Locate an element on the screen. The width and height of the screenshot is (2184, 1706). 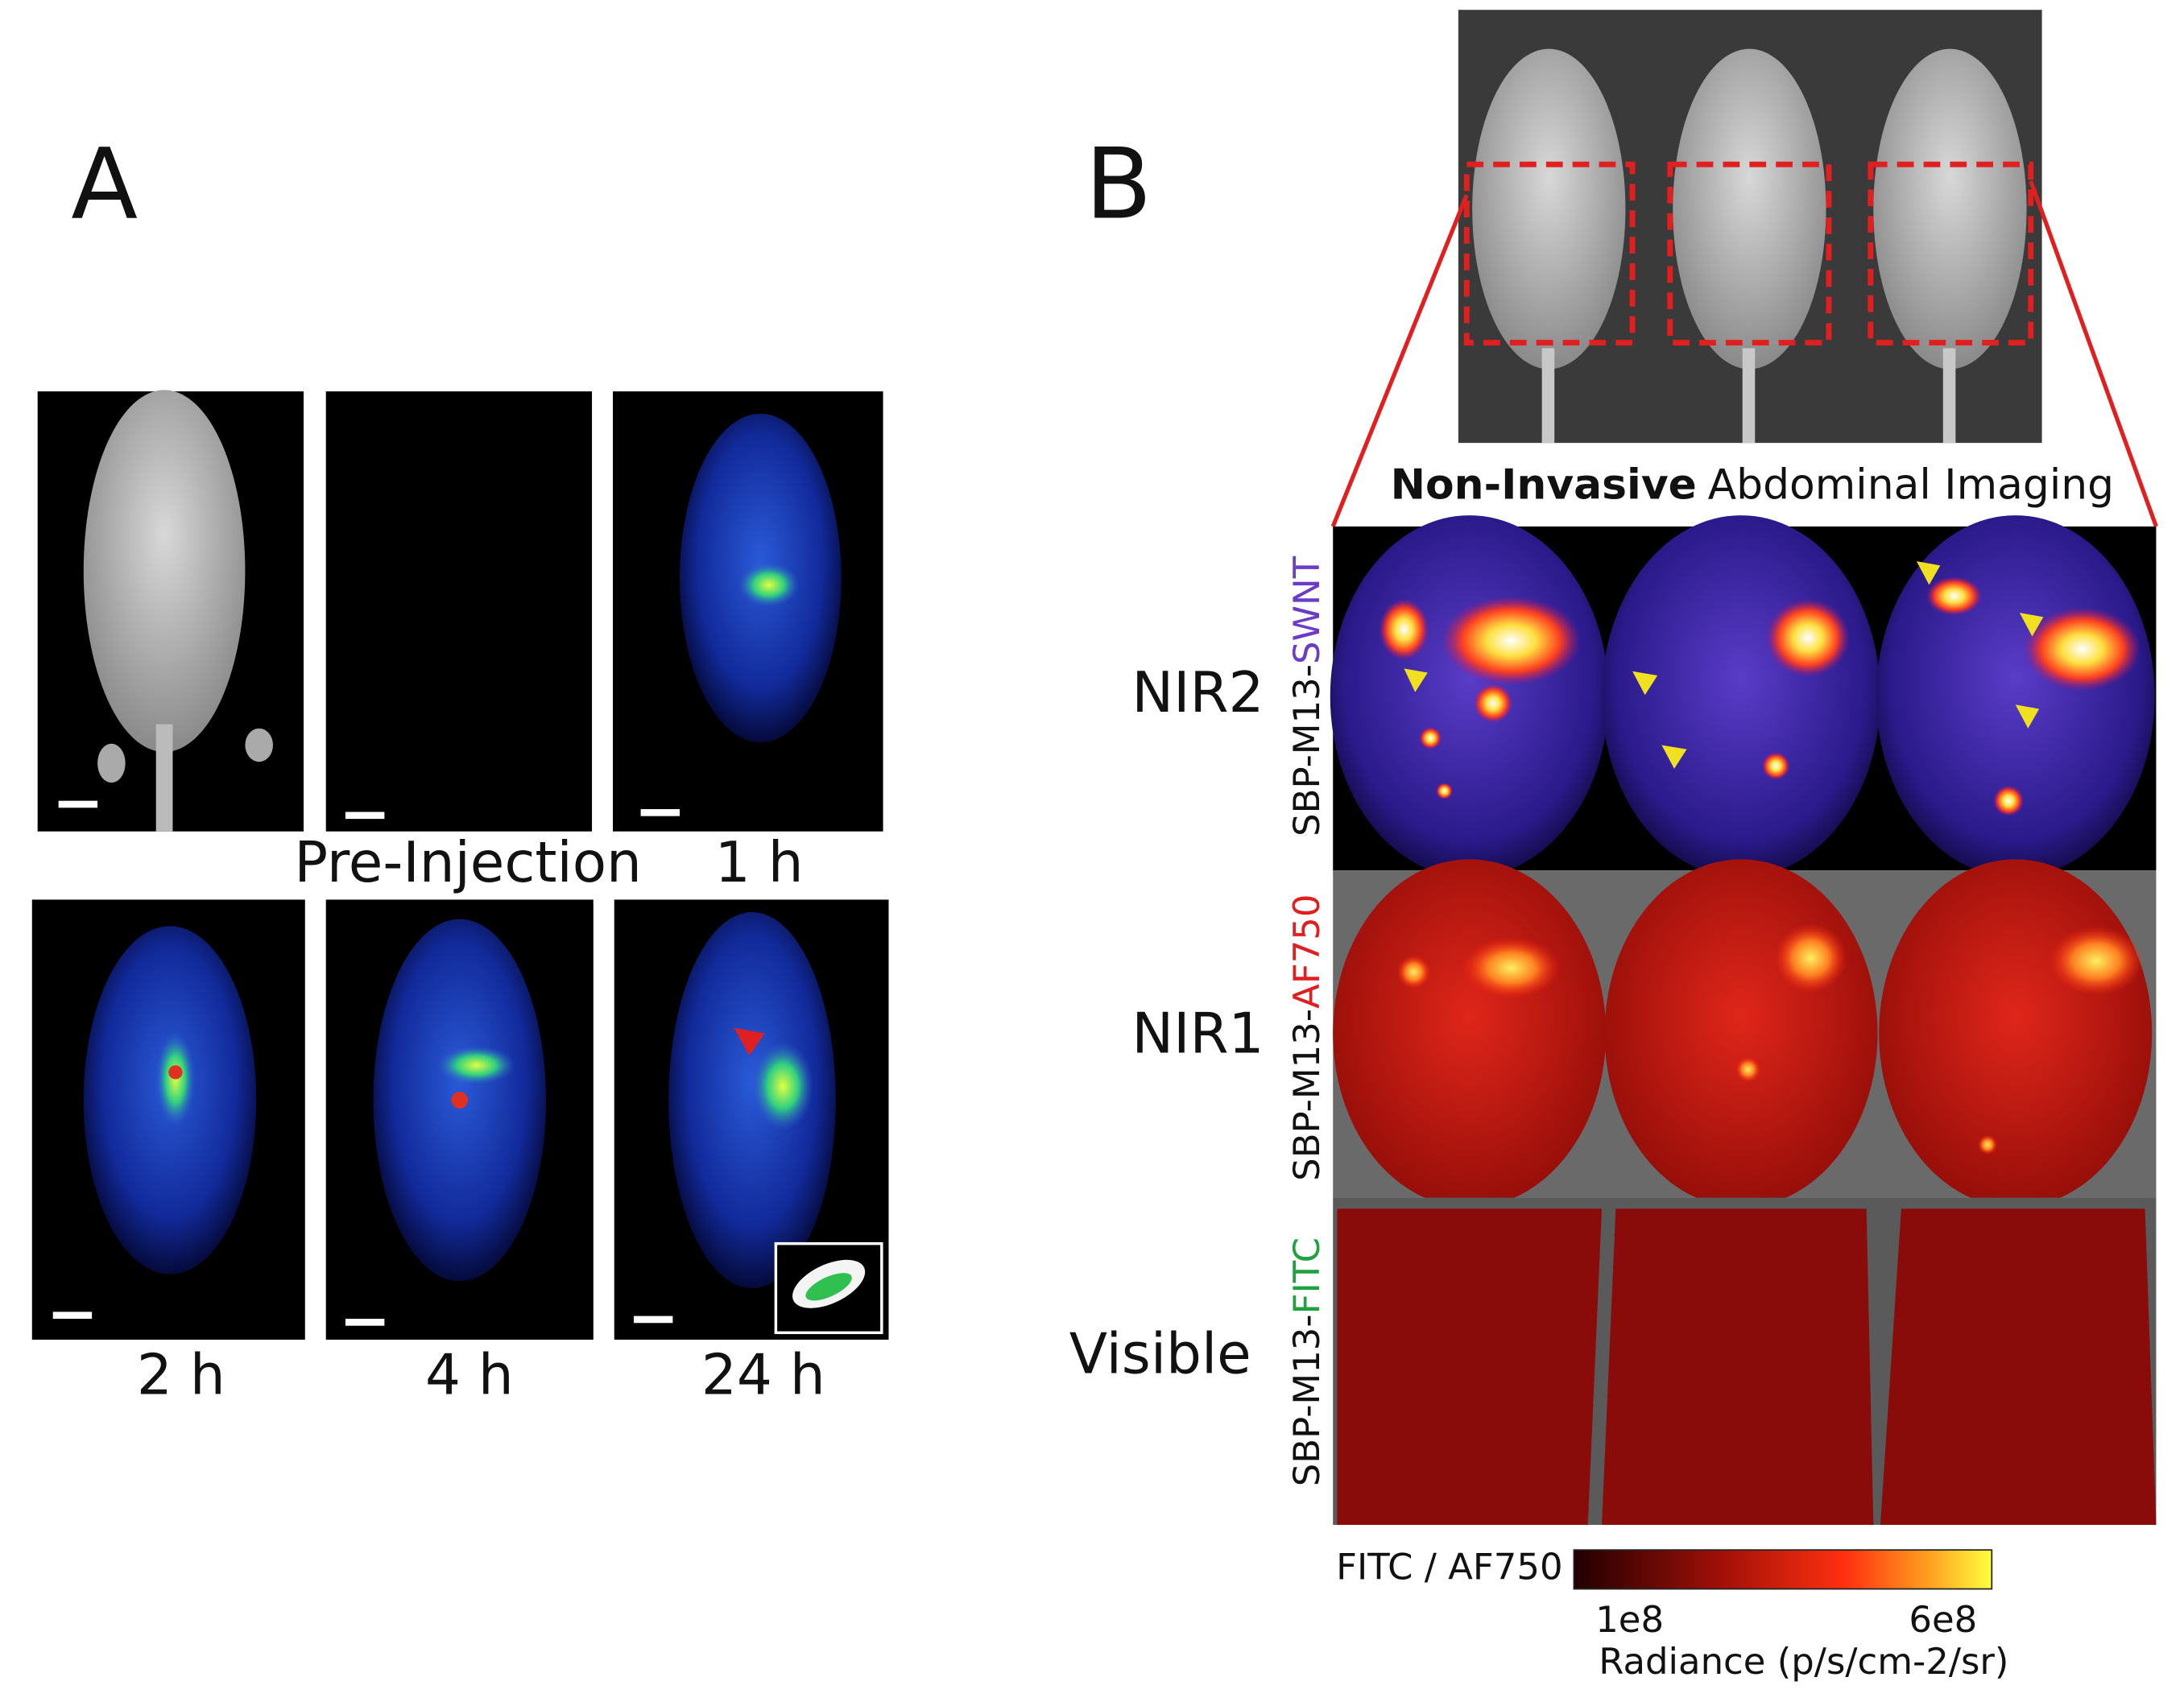
time-label: Pre-Injection is located at coordinates (468, 863).